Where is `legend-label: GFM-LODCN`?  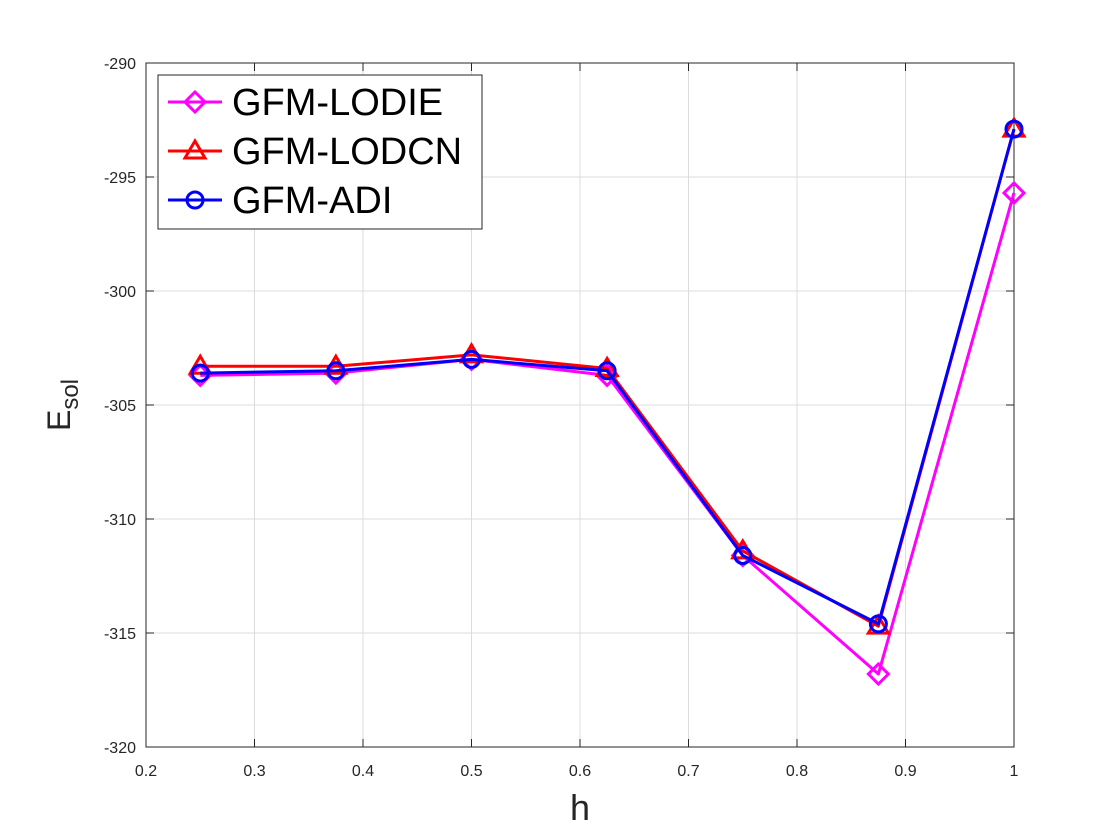 legend-label: GFM-LODCN is located at coordinates (347, 152).